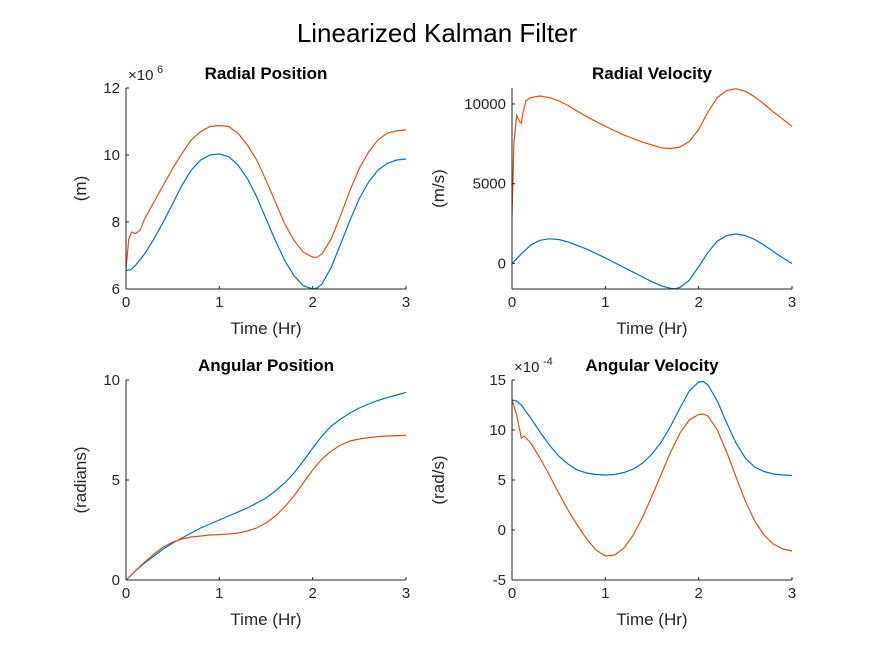 The width and height of the screenshot is (875, 656). What do you see at coordinates (116, 289) in the screenshot?
I see `y-tick-label: 6` at bounding box center [116, 289].